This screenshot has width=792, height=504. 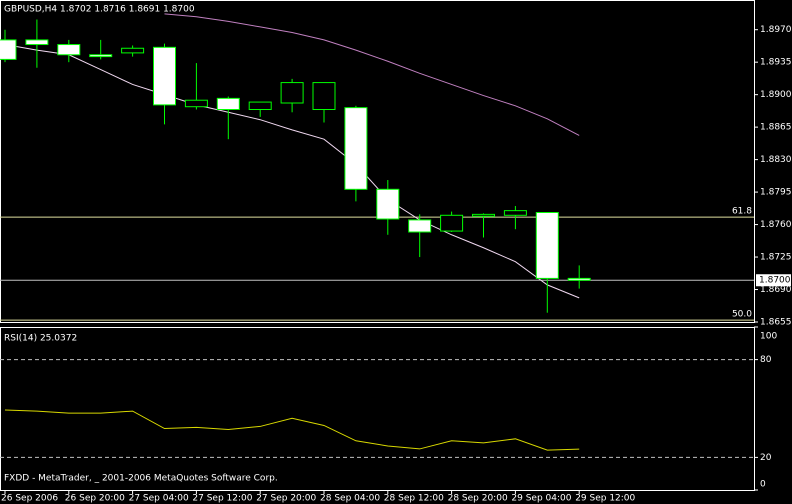 I want to click on y-tick-label: 1.8865, so click(x=776, y=128).